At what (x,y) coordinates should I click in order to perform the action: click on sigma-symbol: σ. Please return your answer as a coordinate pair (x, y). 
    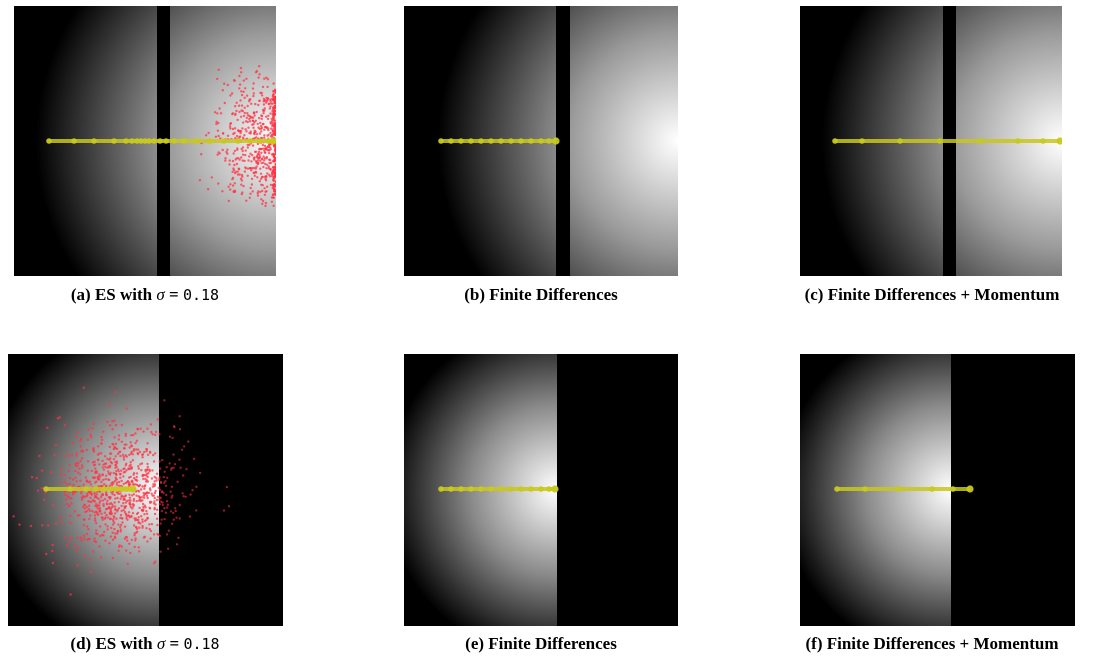
    Looking at the image, I should click on (161, 643).